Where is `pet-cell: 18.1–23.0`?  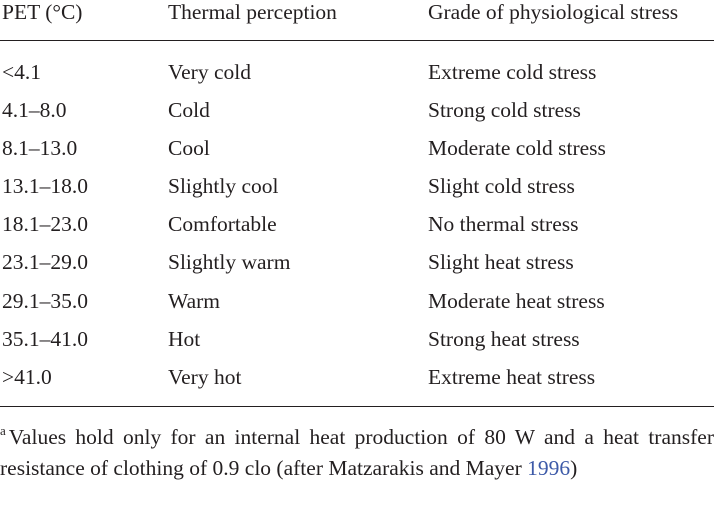 pet-cell: 18.1–23.0 is located at coordinates (45, 224).